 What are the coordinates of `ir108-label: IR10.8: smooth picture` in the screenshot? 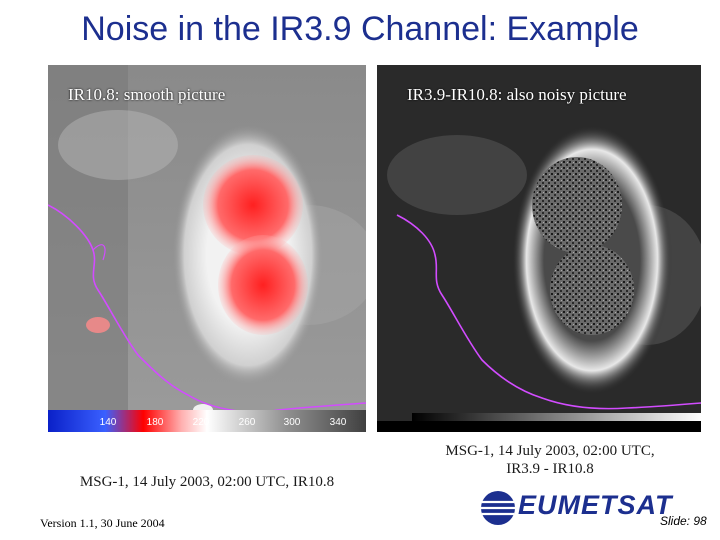 It's located at (147, 94).